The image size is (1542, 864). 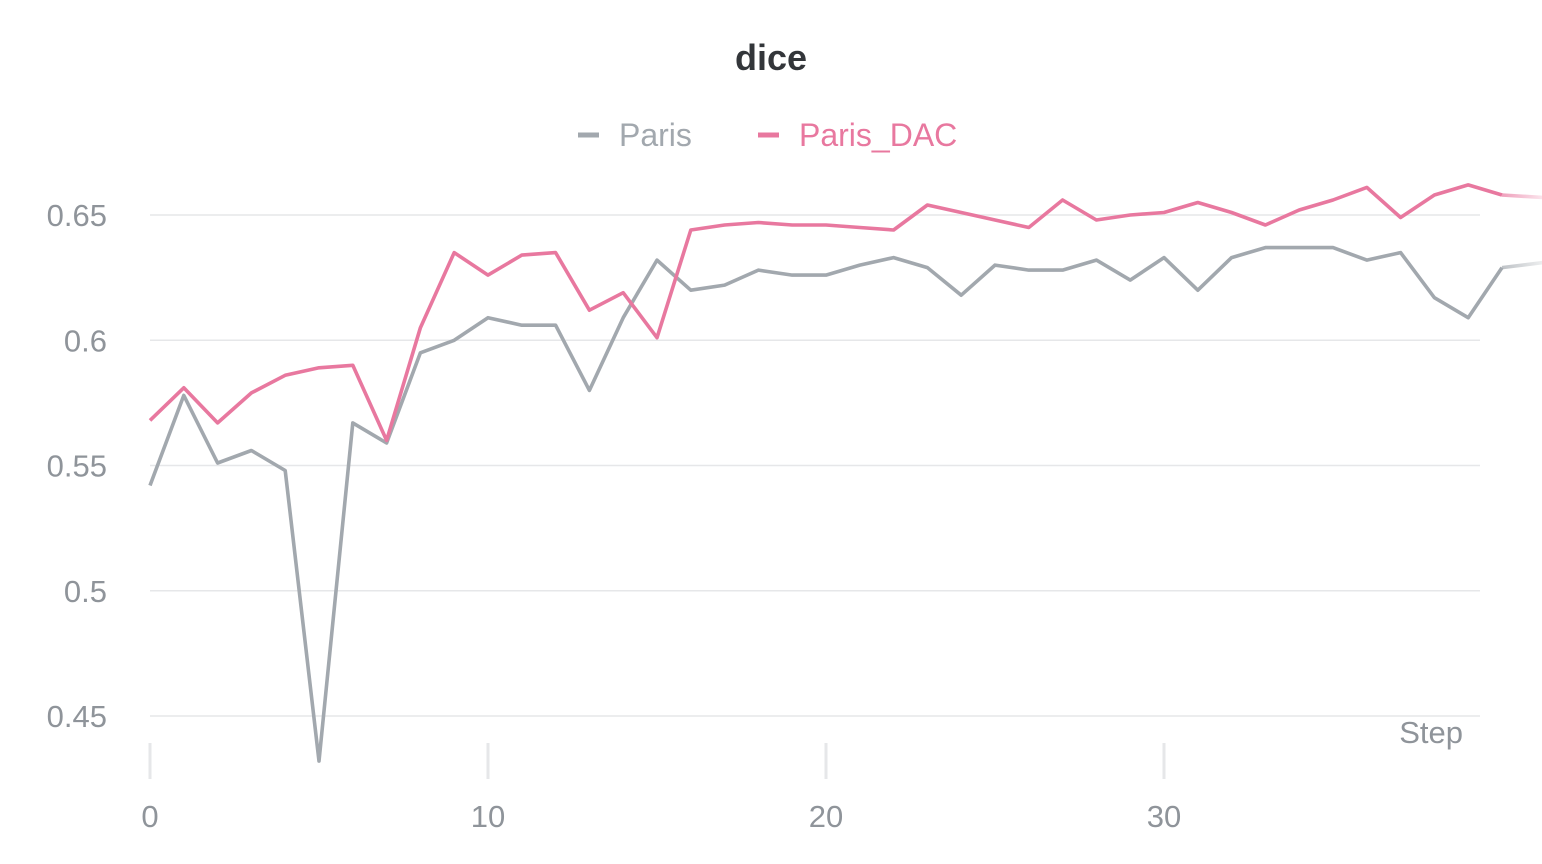 I want to click on y-tick-label: 0.55, so click(x=77, y=466).